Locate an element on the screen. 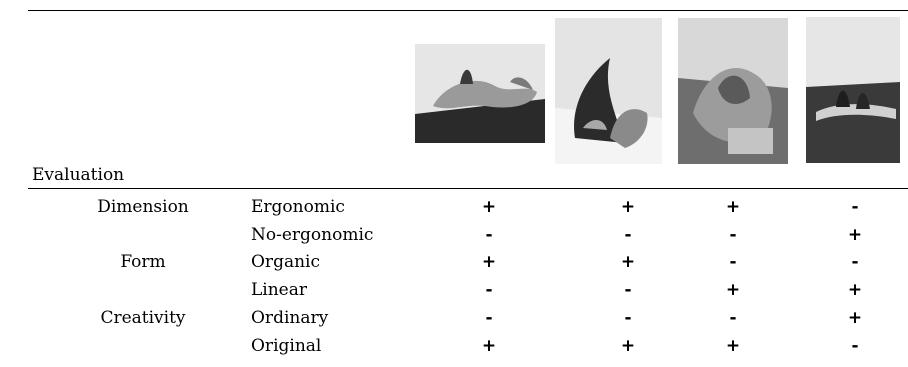  criterion-cell: Ordinary is located at coordinates (290, 318).